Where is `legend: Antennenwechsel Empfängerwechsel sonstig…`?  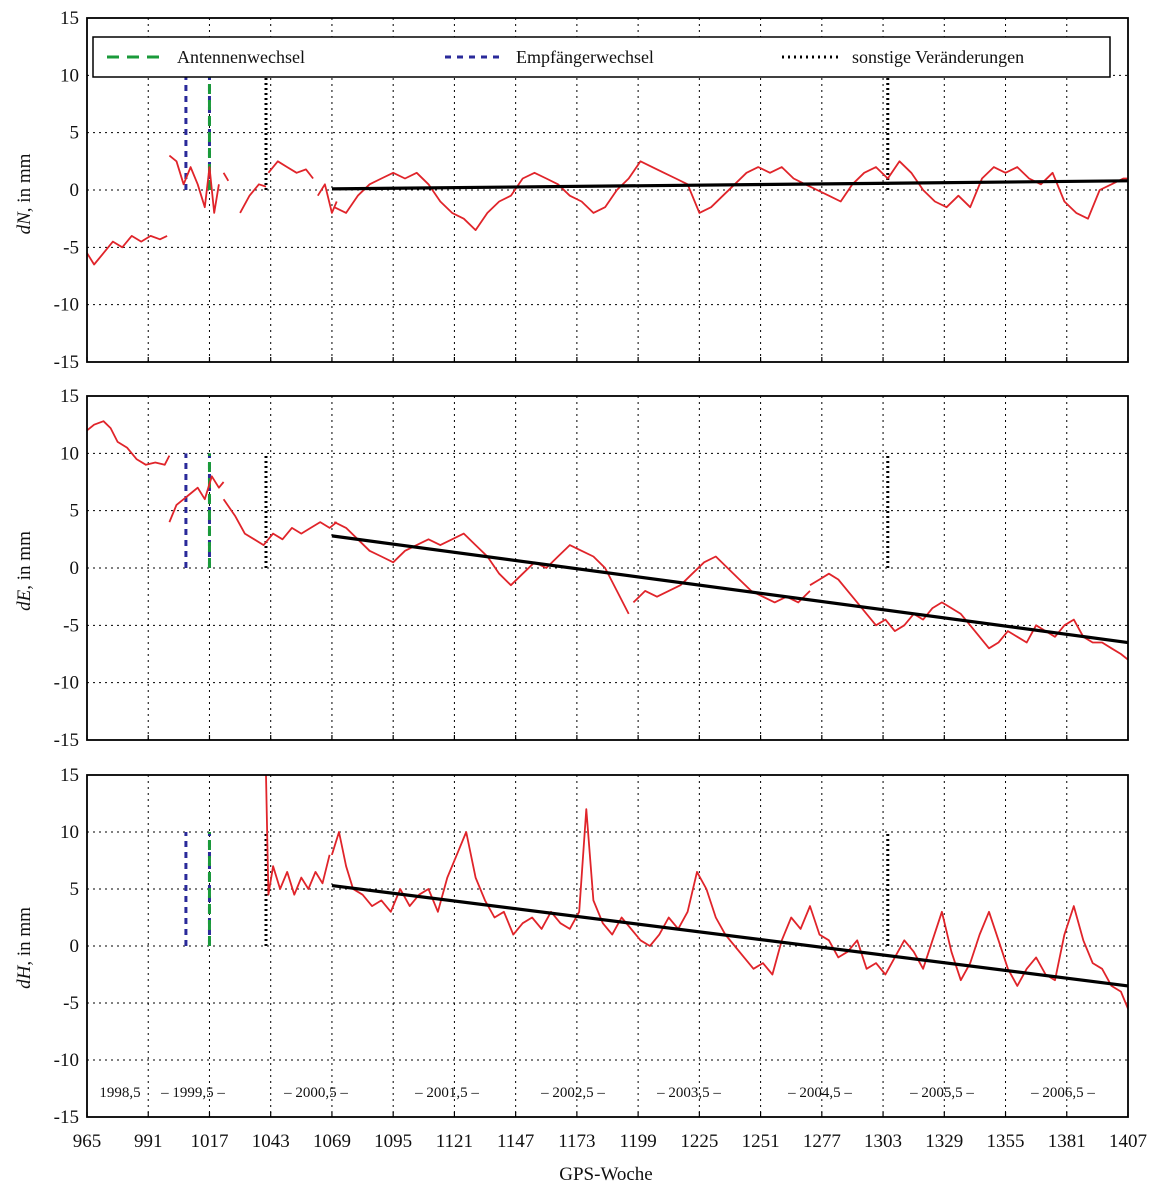
legend: Antennenwechsel Empfängerwechsel sonstig… is located at coordinates (601, 57).